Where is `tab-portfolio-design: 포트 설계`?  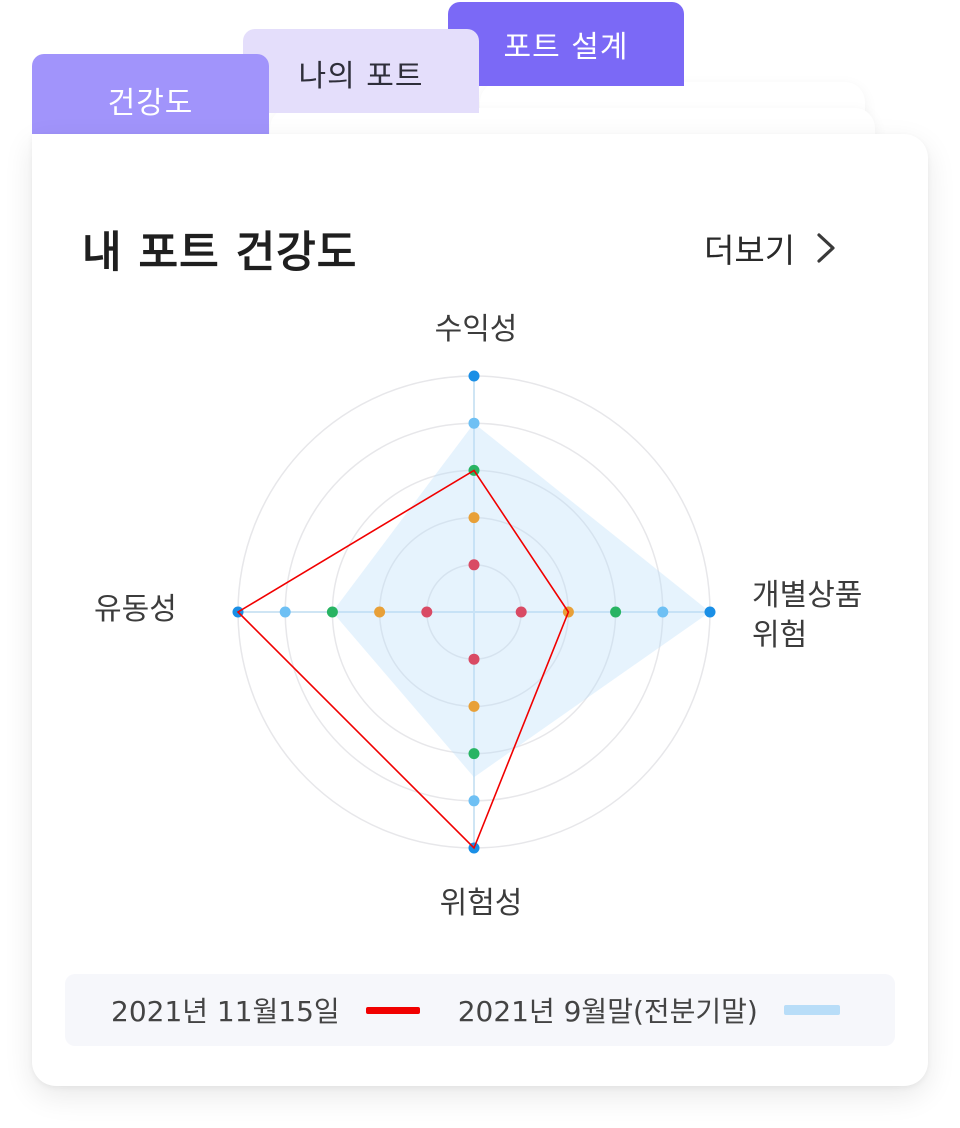
tab-portfolio-design: 포트 설계 is located at coordinates (566, 44).